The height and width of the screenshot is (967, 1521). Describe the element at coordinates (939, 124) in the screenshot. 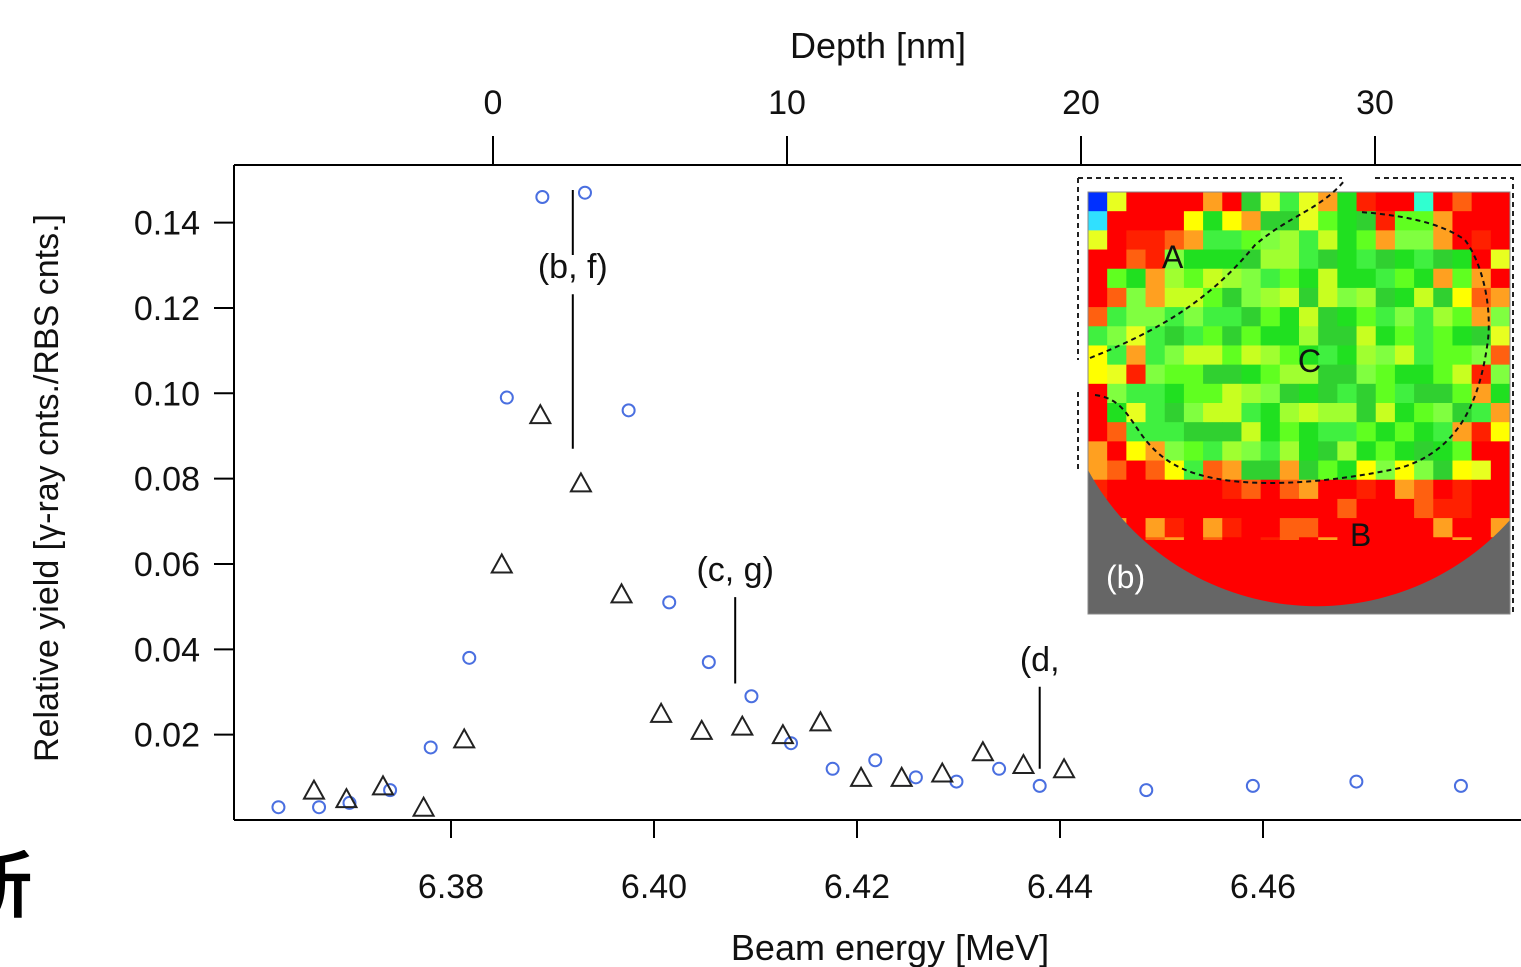

I see `top-axis-ticks: 0 10 20 30` at that location.